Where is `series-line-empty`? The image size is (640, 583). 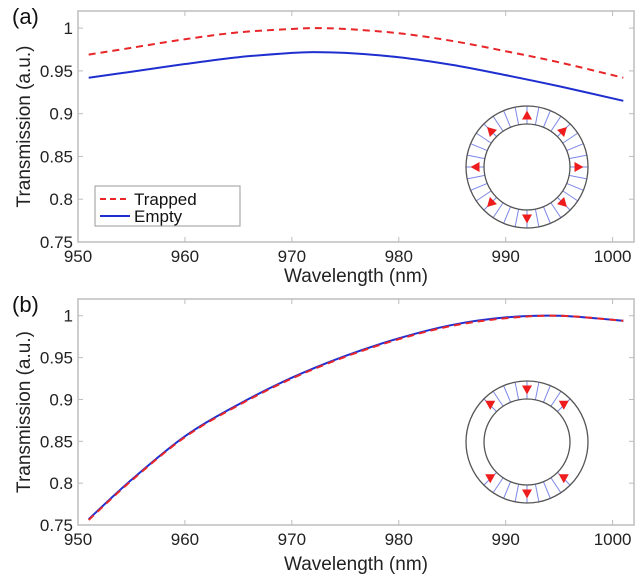 series-line-empty is located at coordinates (356, 76).